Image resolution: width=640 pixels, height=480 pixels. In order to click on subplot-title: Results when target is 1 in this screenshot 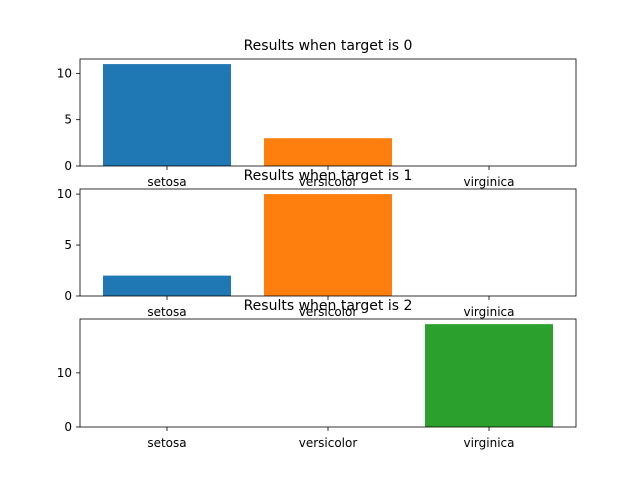, I will do `click(328, 176)`.